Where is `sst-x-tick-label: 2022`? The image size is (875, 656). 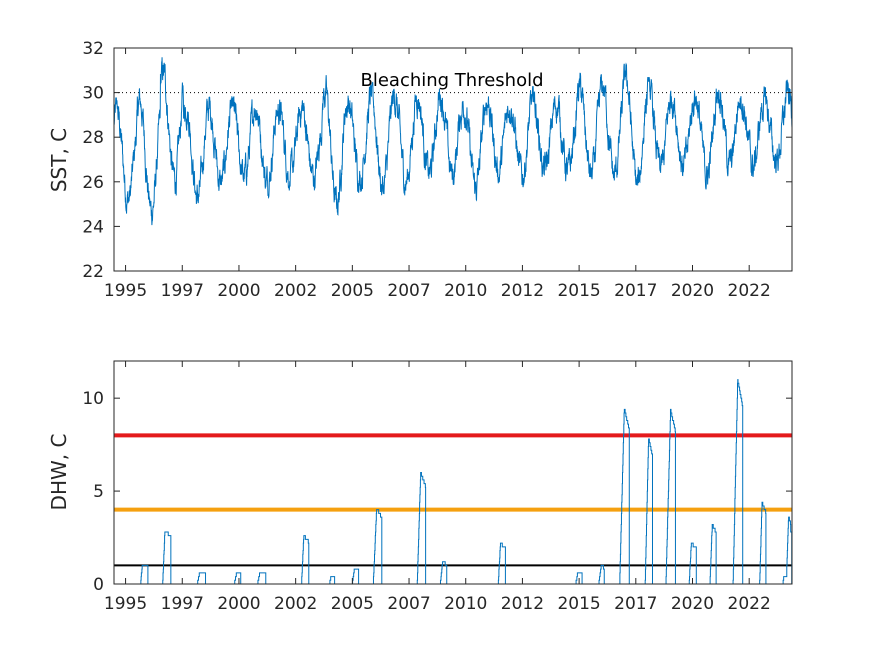 sst-x-tick-label: 2022 is located at coordinates (749, 291).